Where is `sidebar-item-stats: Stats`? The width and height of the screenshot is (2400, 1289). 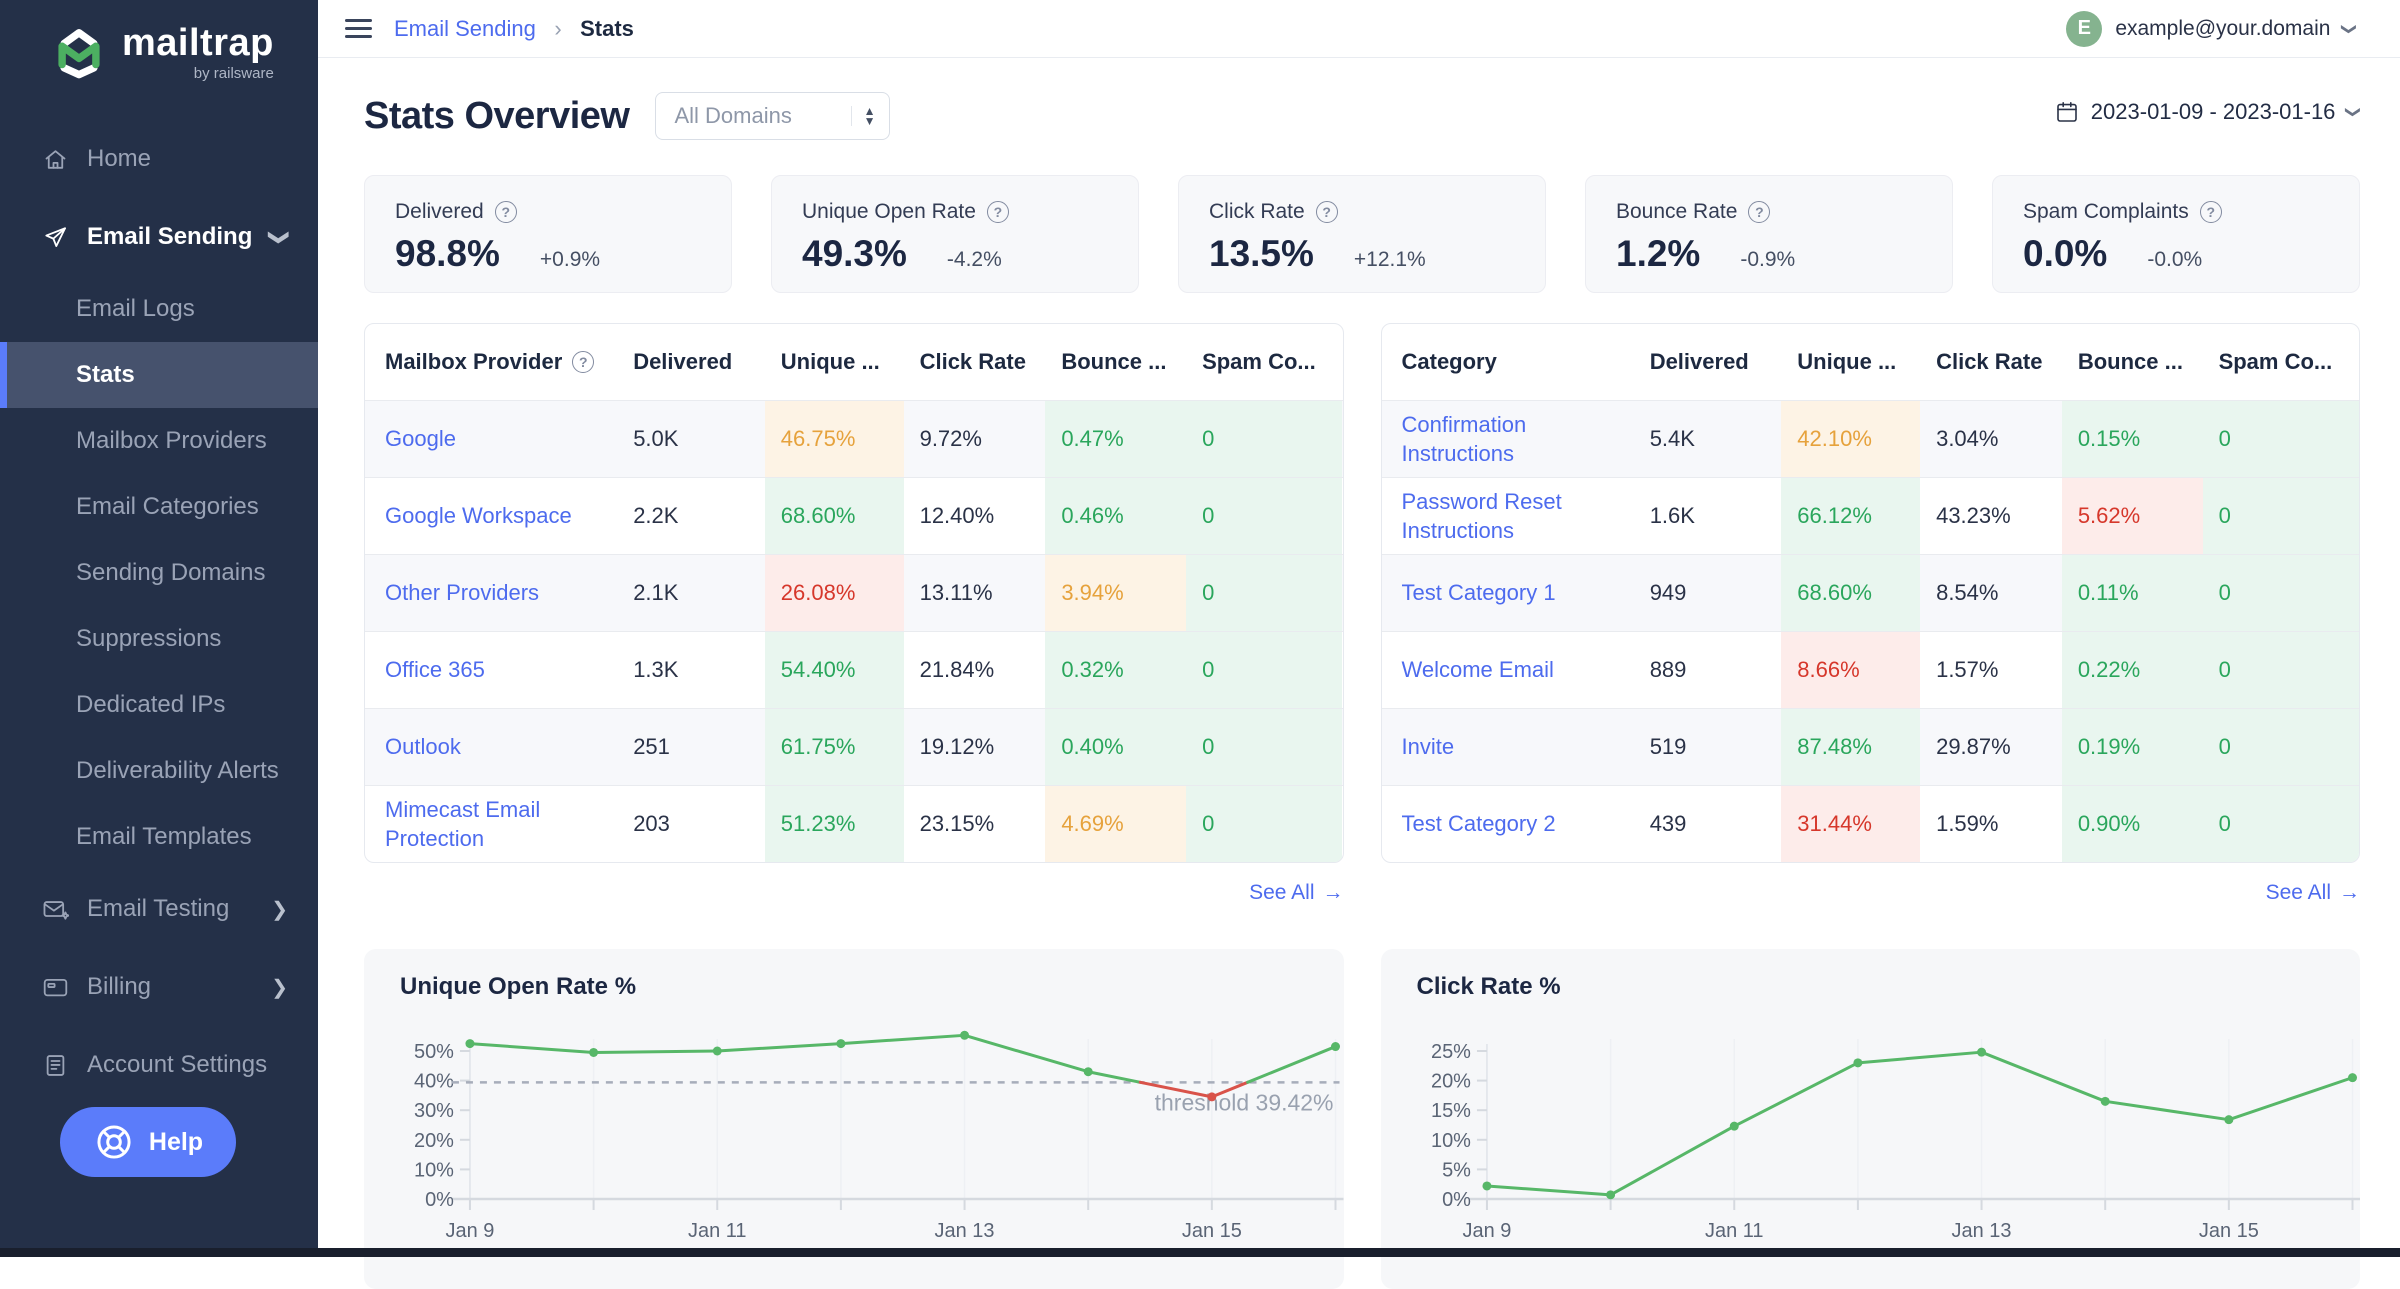 sidebar-item-stats: Stats is located at coordinates (159, 375).